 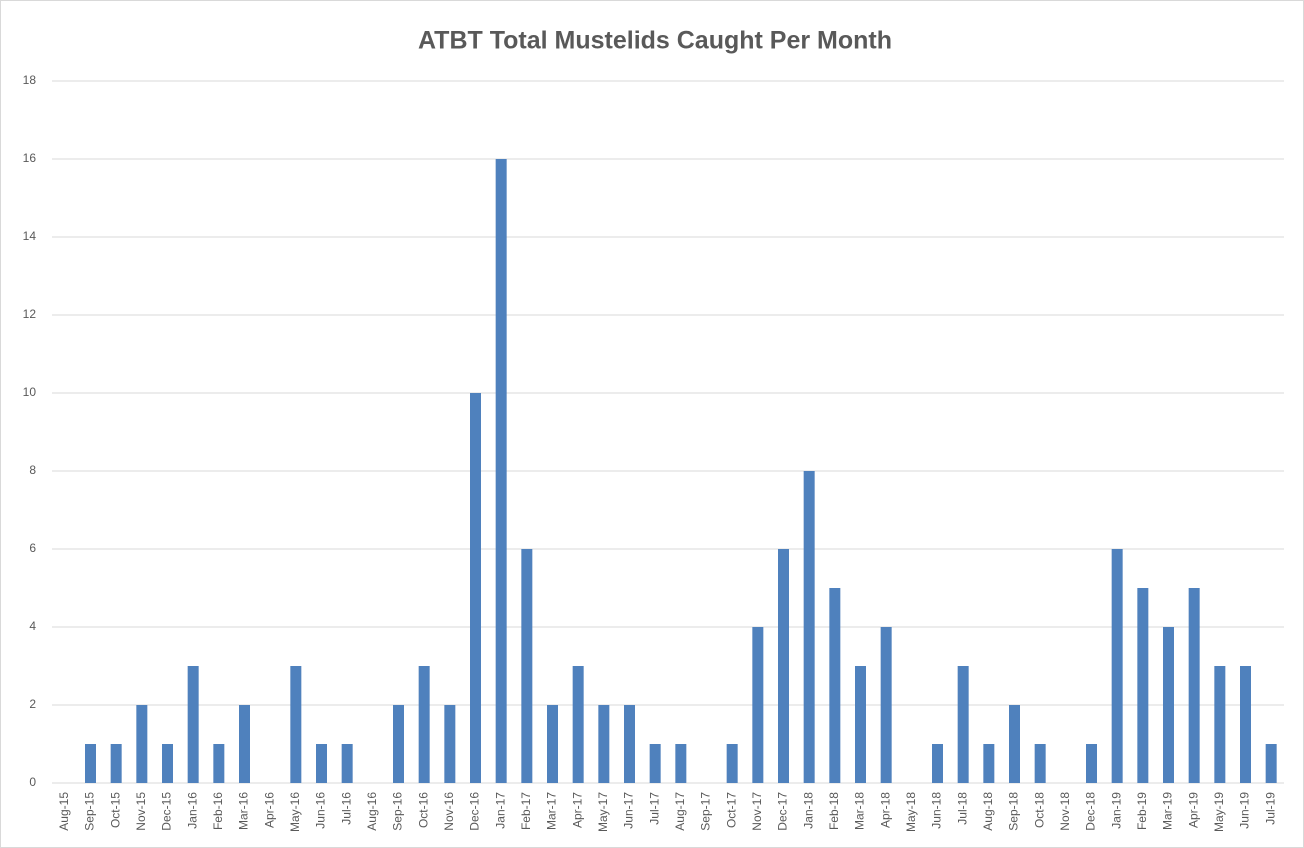 What do you see at coordinates (1219, 812) in the screenshot?
I see `x-tick-label: May-19` at bounding box center [1219, 812].